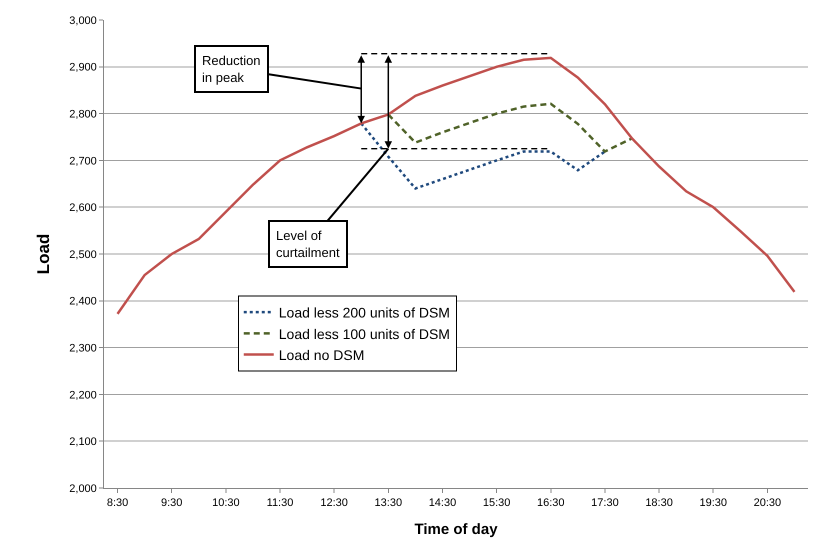  I want to click on x-axis-title: Time of day, so click(456, 529).